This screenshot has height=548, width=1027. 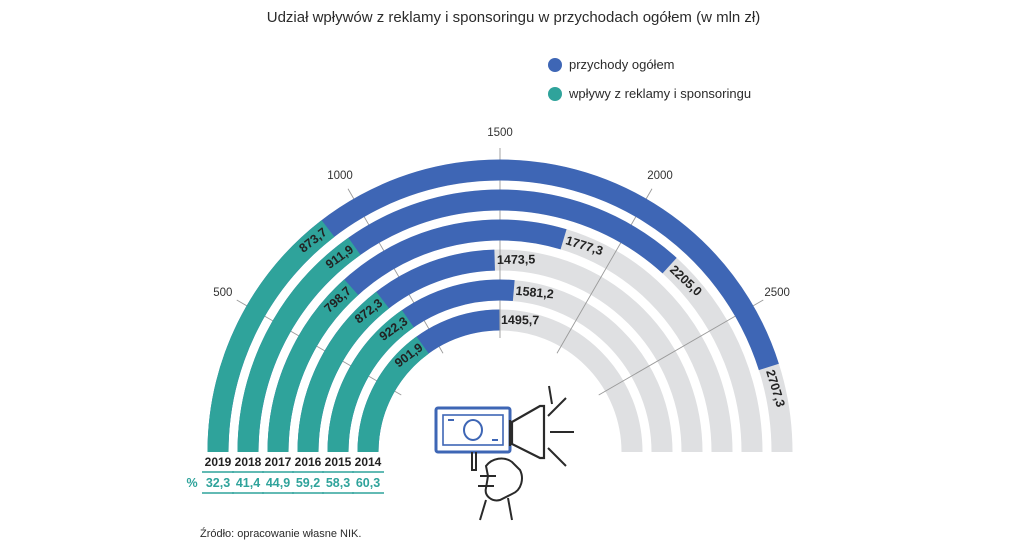 What do you see at coordinates (248, 462) in the screenshot?
I see `year-label: 2018` at bounding box center [248, 462].